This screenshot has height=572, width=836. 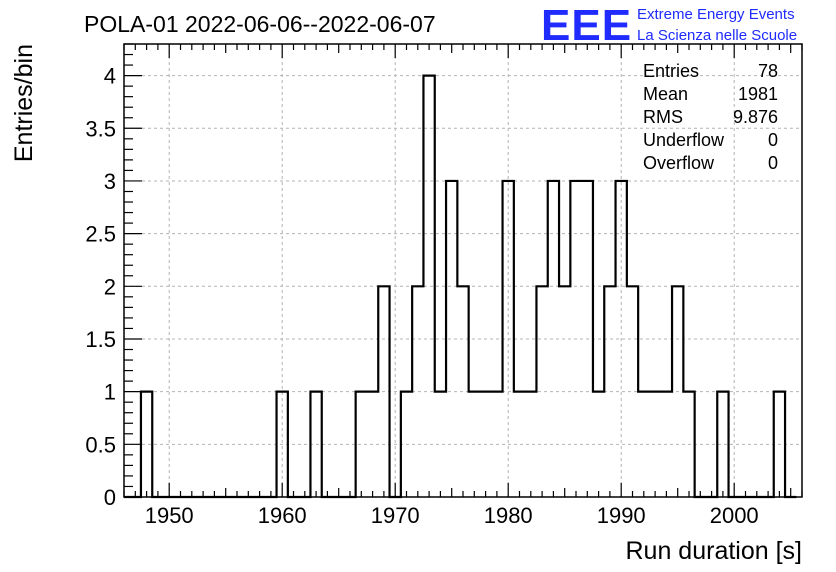 I want to click on logo-line2: La Scienza nelle Scuole, so click(x=717, y=35).